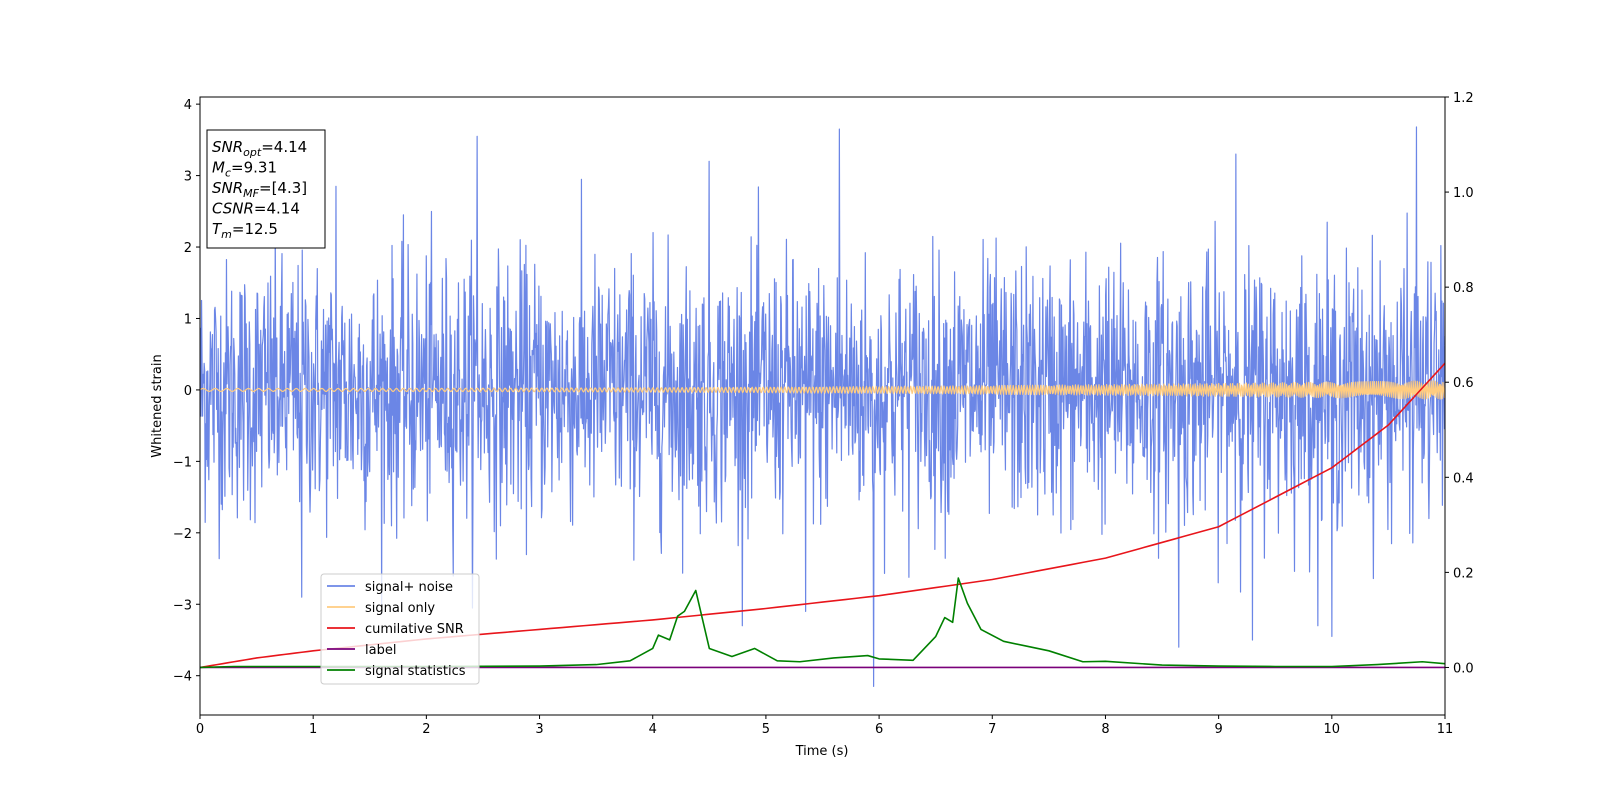 This screenshot has width=1600, height=800. What do you see at coordinates (1463, 478) in the screenshot?
I see `y2-tick-label: 0.4` at bounding box center [1463, 478].